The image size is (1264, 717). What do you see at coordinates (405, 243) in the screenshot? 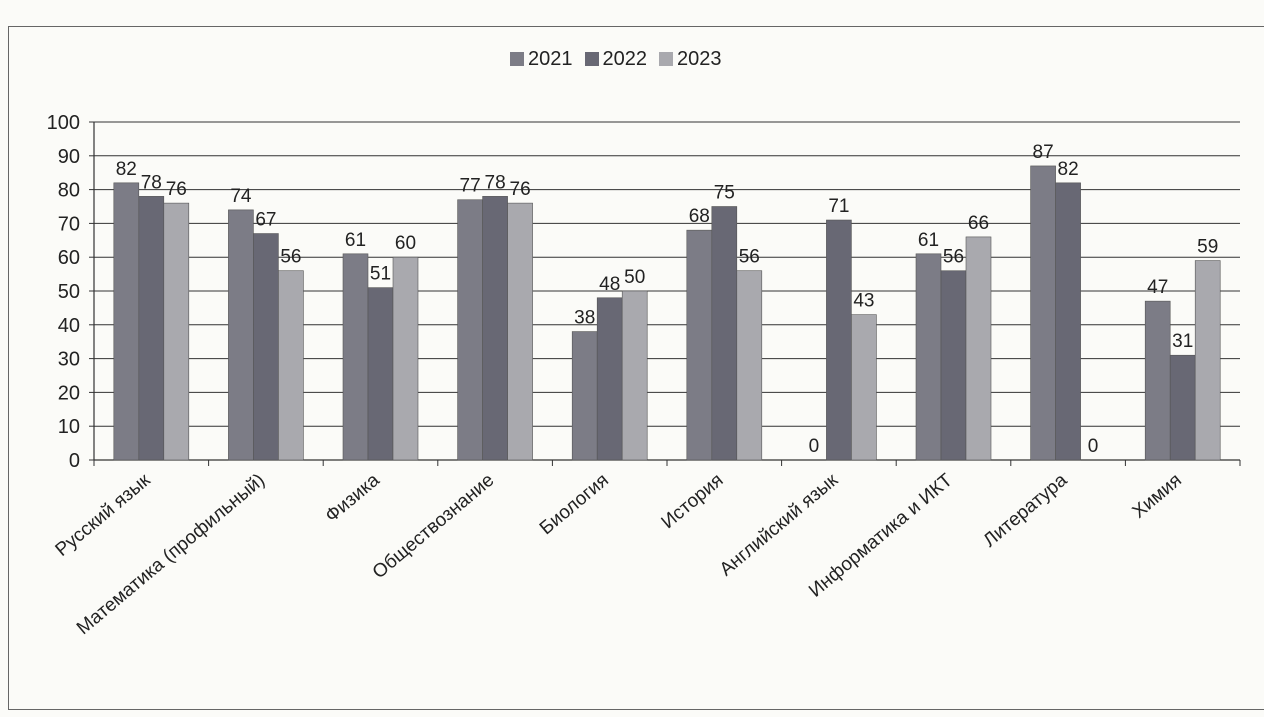
I see `data-label: 60` at bounding box center [405, 243].